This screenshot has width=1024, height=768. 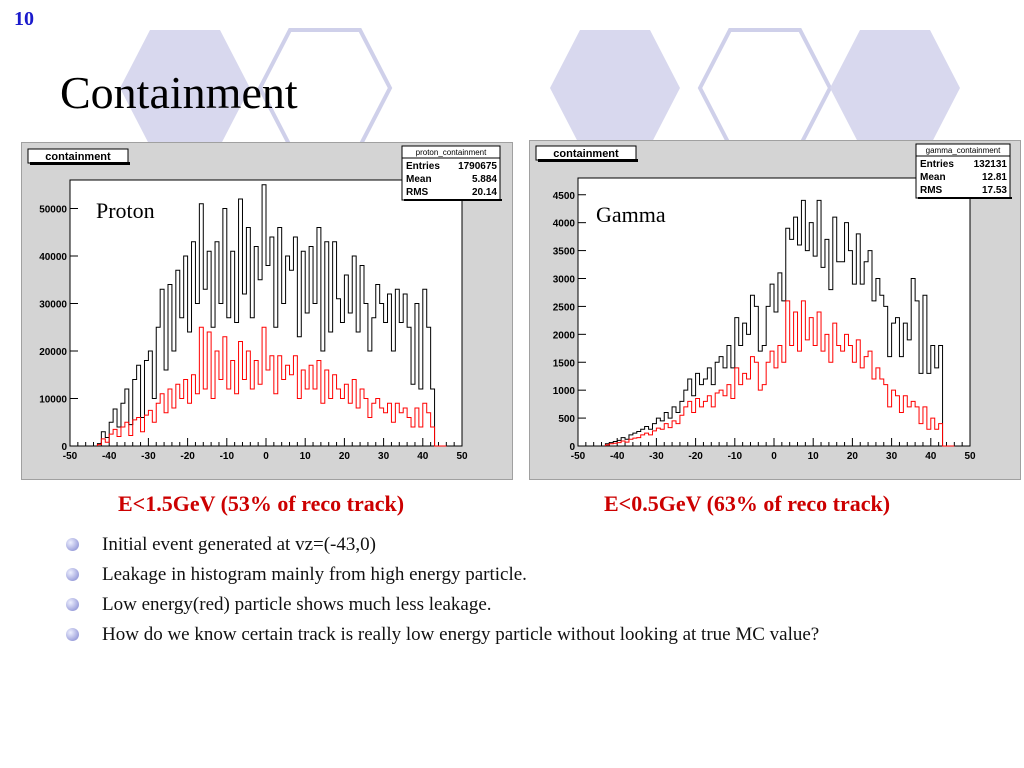 What do you see at coordinates (484, 179) in the screenshot?
I see `stats-mean-value: 5.884` at bounding box center [484, 179].